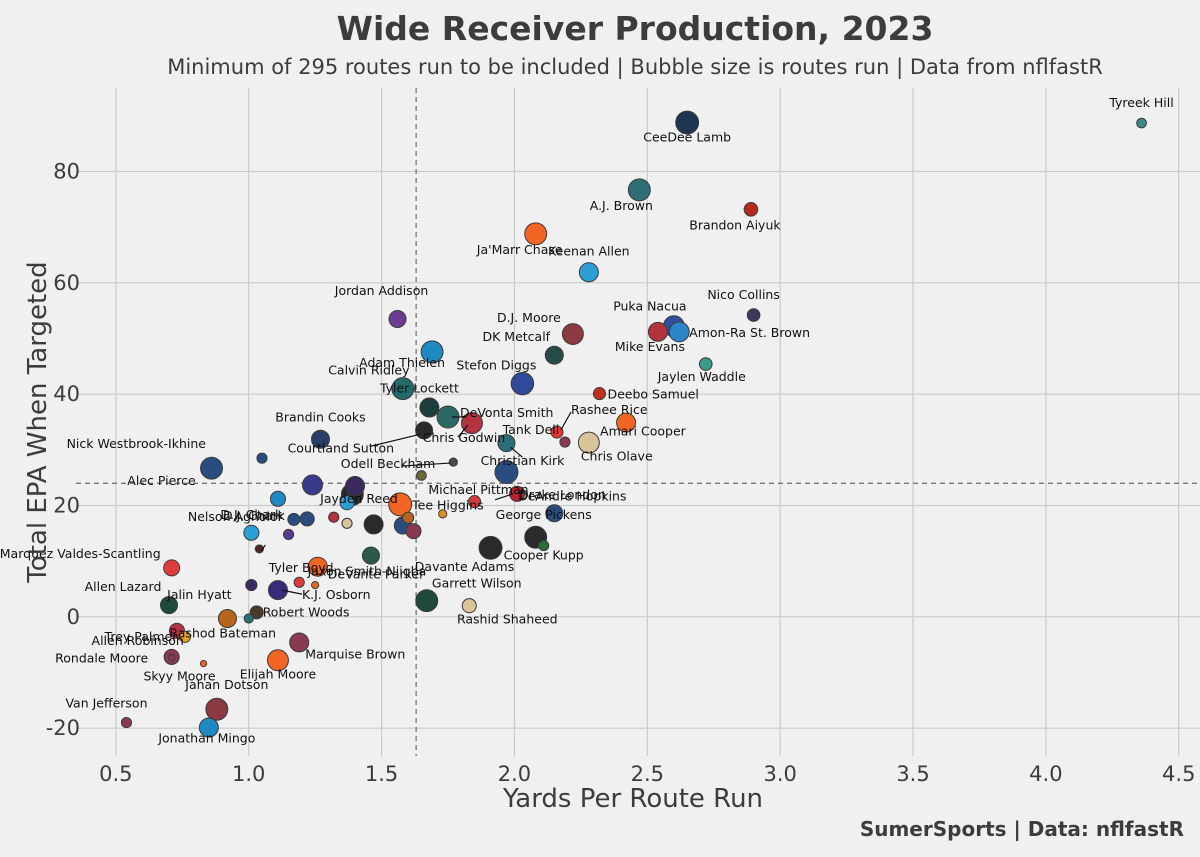  I want to click on point-label: Tyreek Hill, so click(1140, 102).